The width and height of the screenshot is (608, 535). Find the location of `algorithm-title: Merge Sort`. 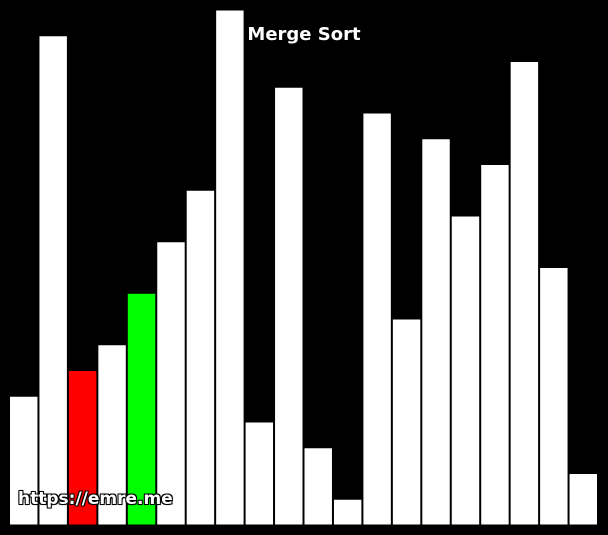

algorithm-title: Merge Sort is located at coordinates (304, 34).